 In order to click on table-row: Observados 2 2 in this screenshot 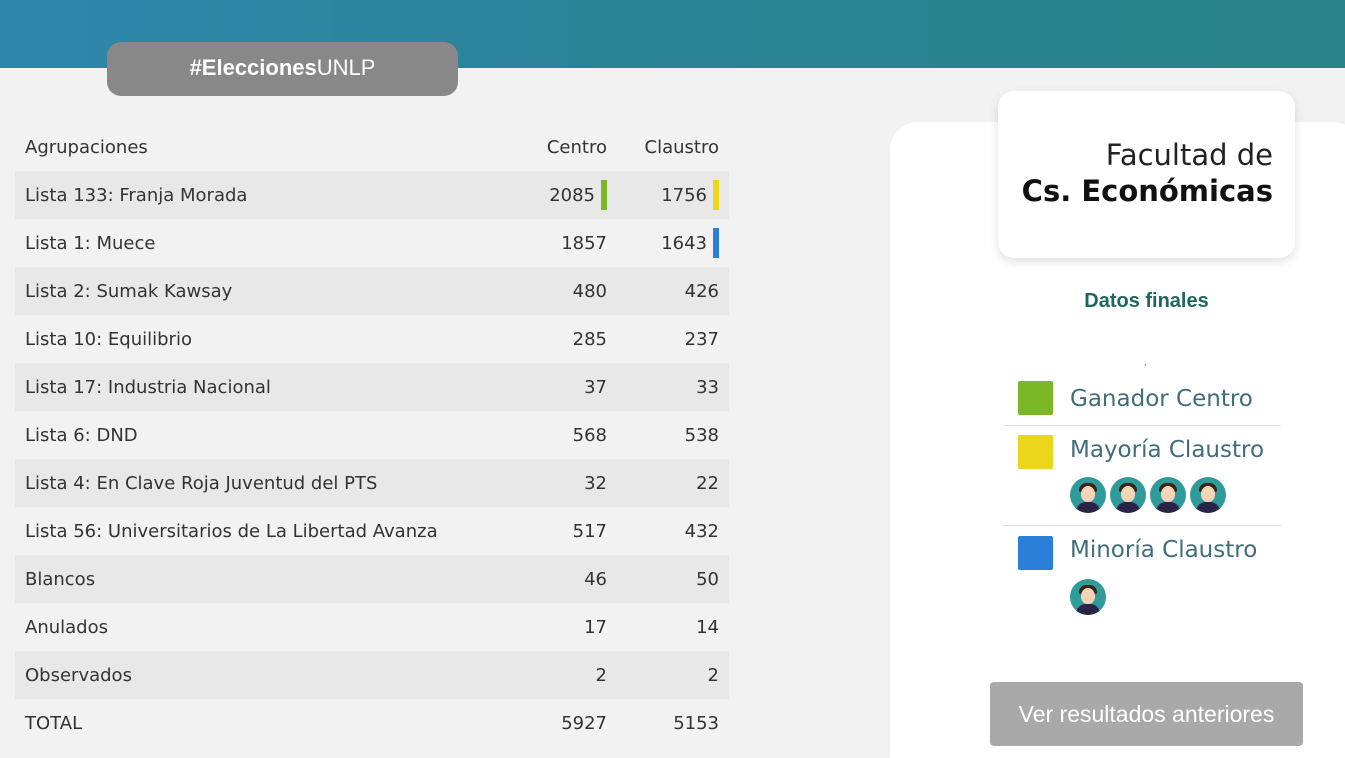, I will do `click(372, 675)`.